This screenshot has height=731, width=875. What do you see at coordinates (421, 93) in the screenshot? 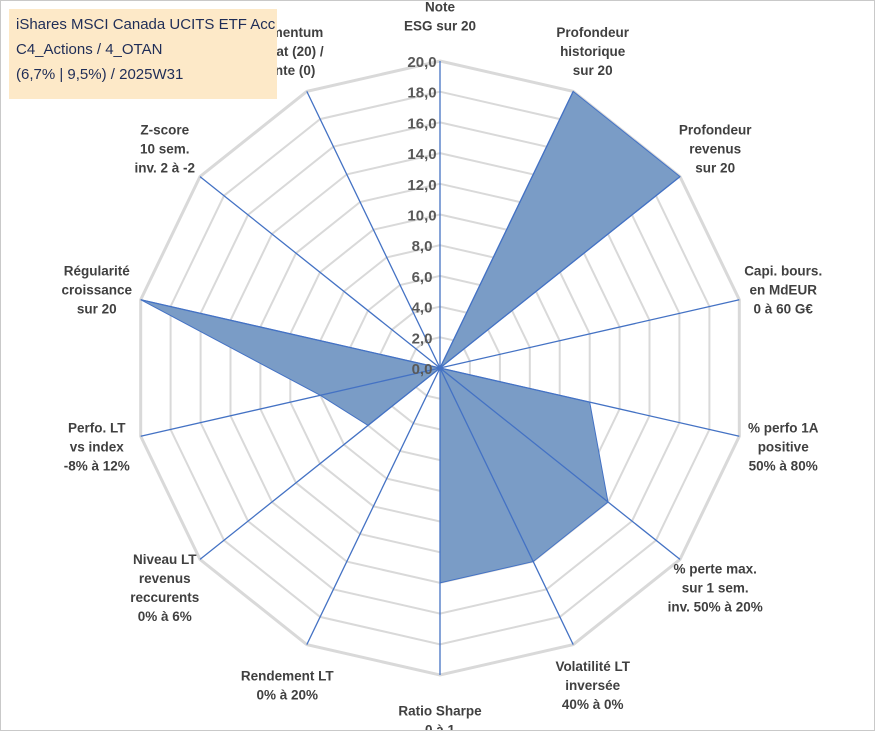
I see `tick-label: 18,0` at bounding box center [421, 93].